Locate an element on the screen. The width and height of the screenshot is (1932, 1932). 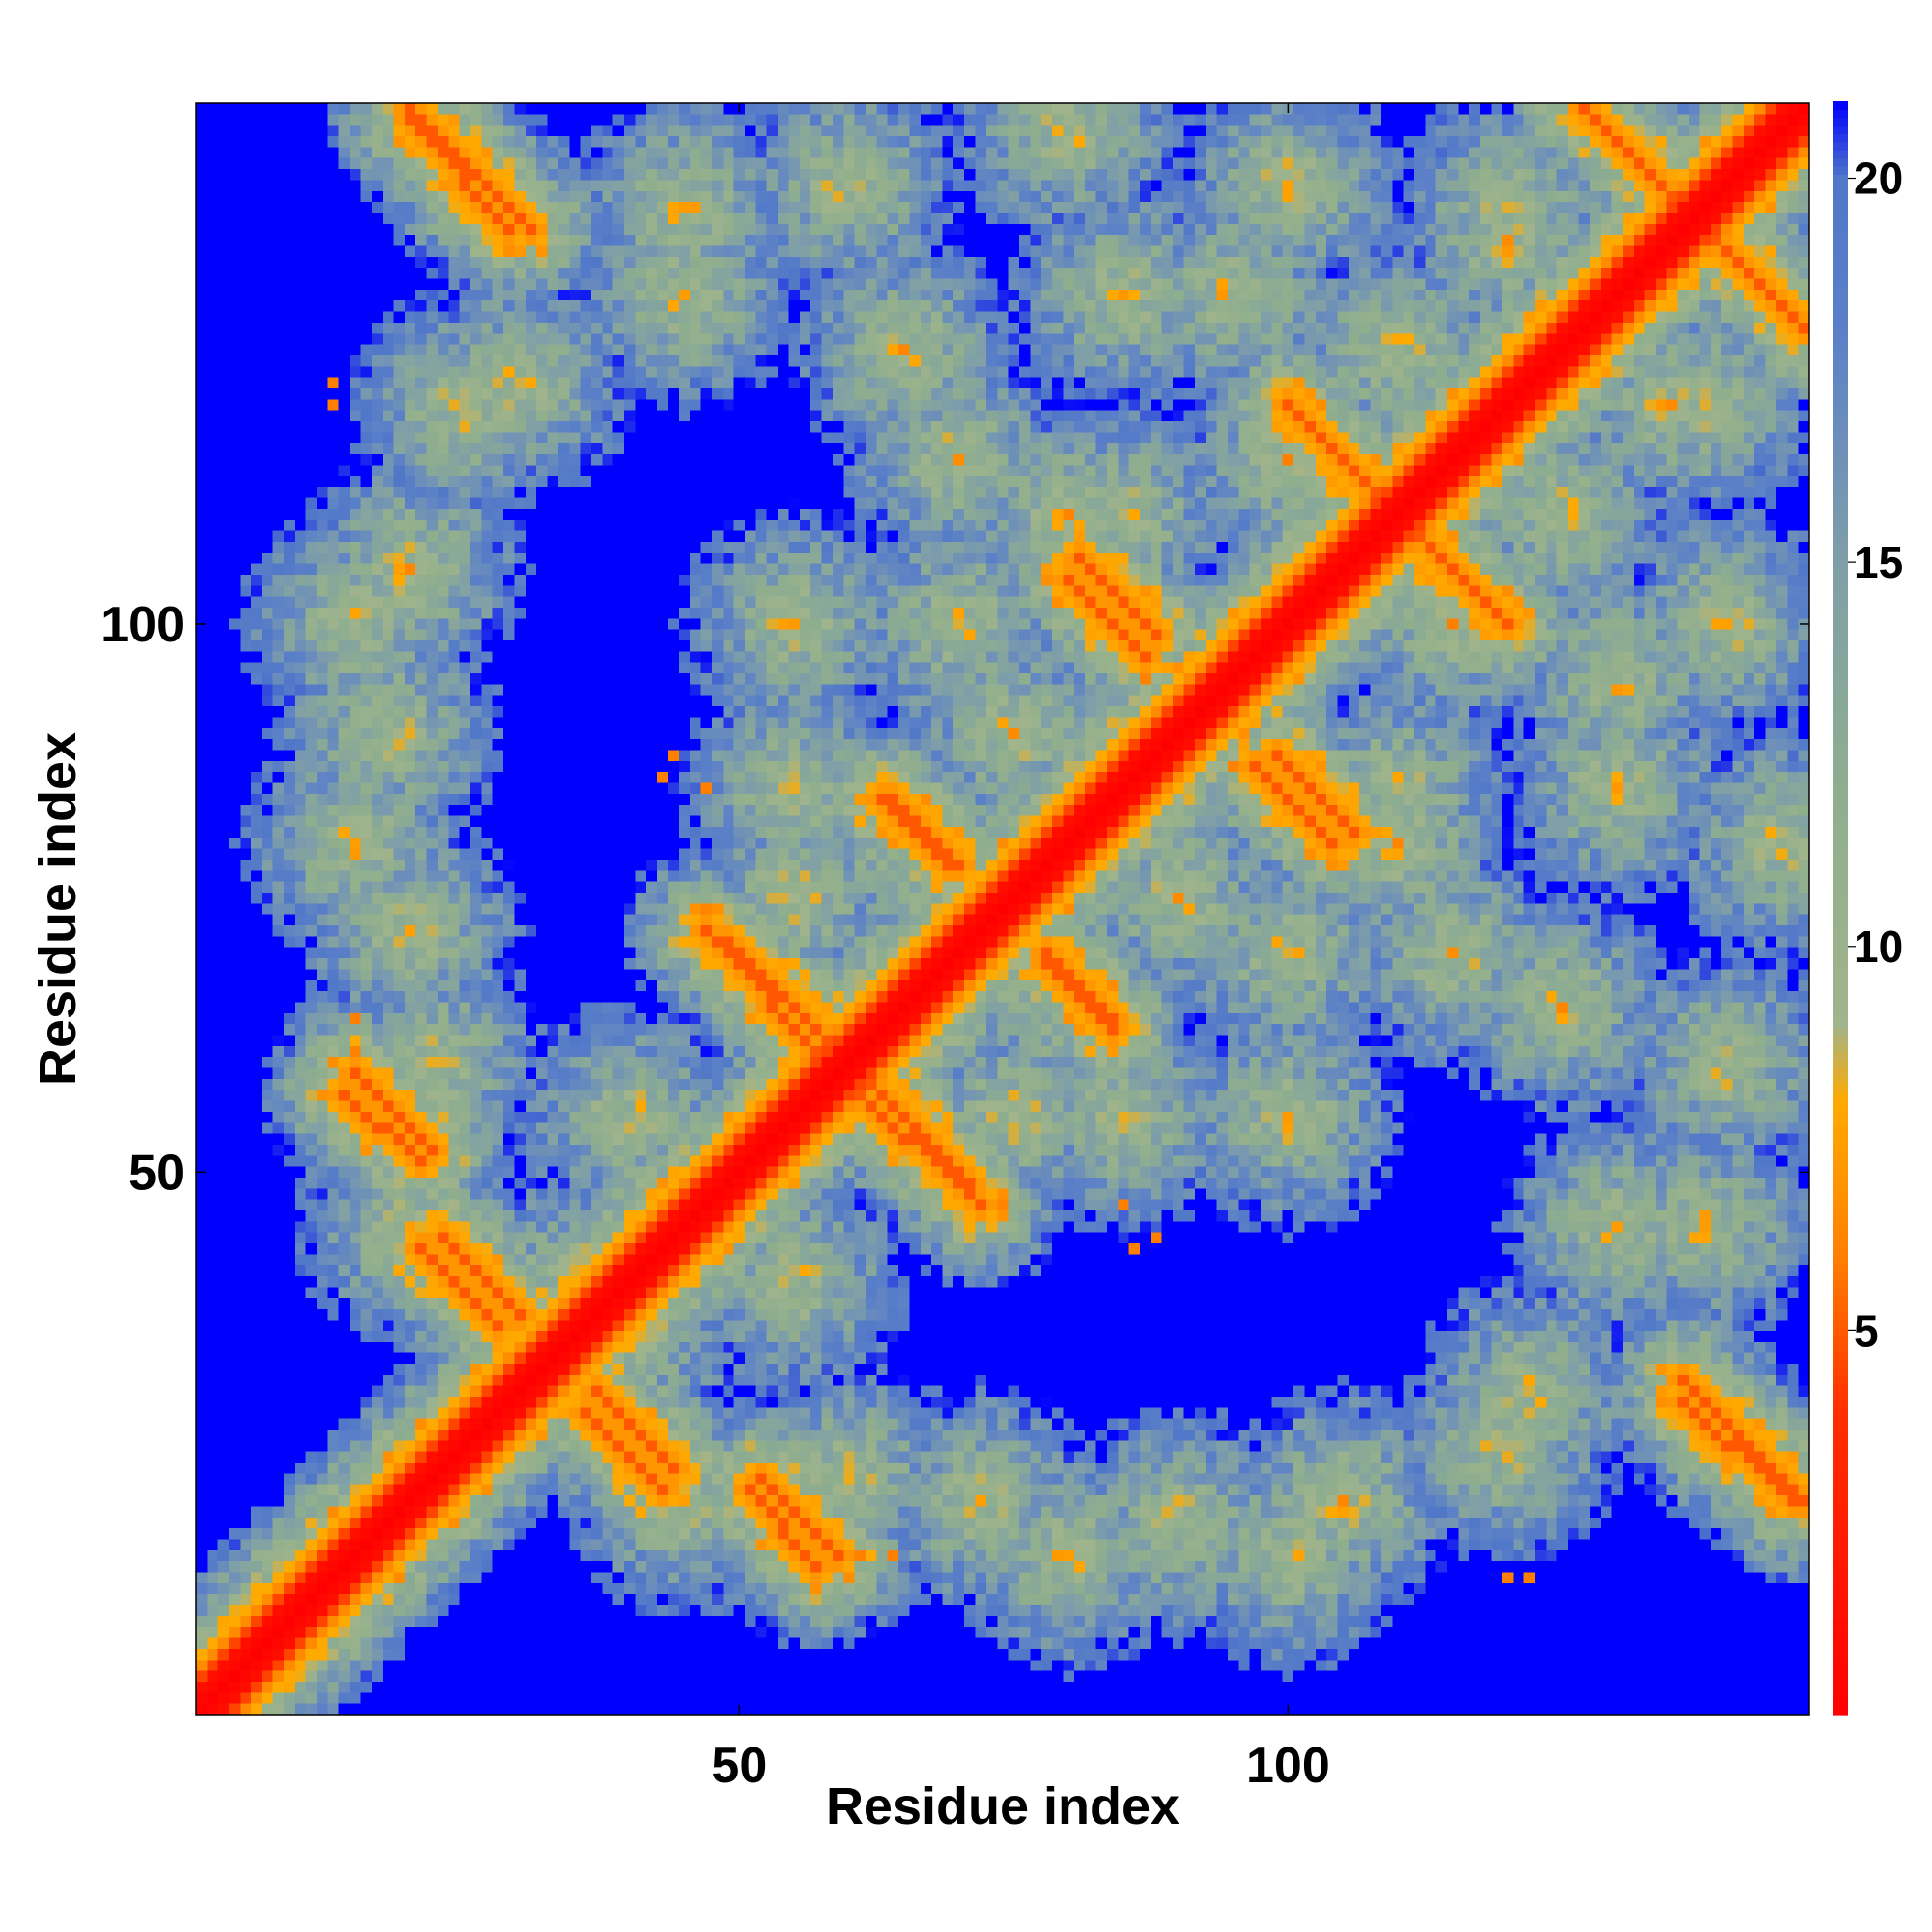
y-tick-label: 50 is located at coordinates (156, 1173).